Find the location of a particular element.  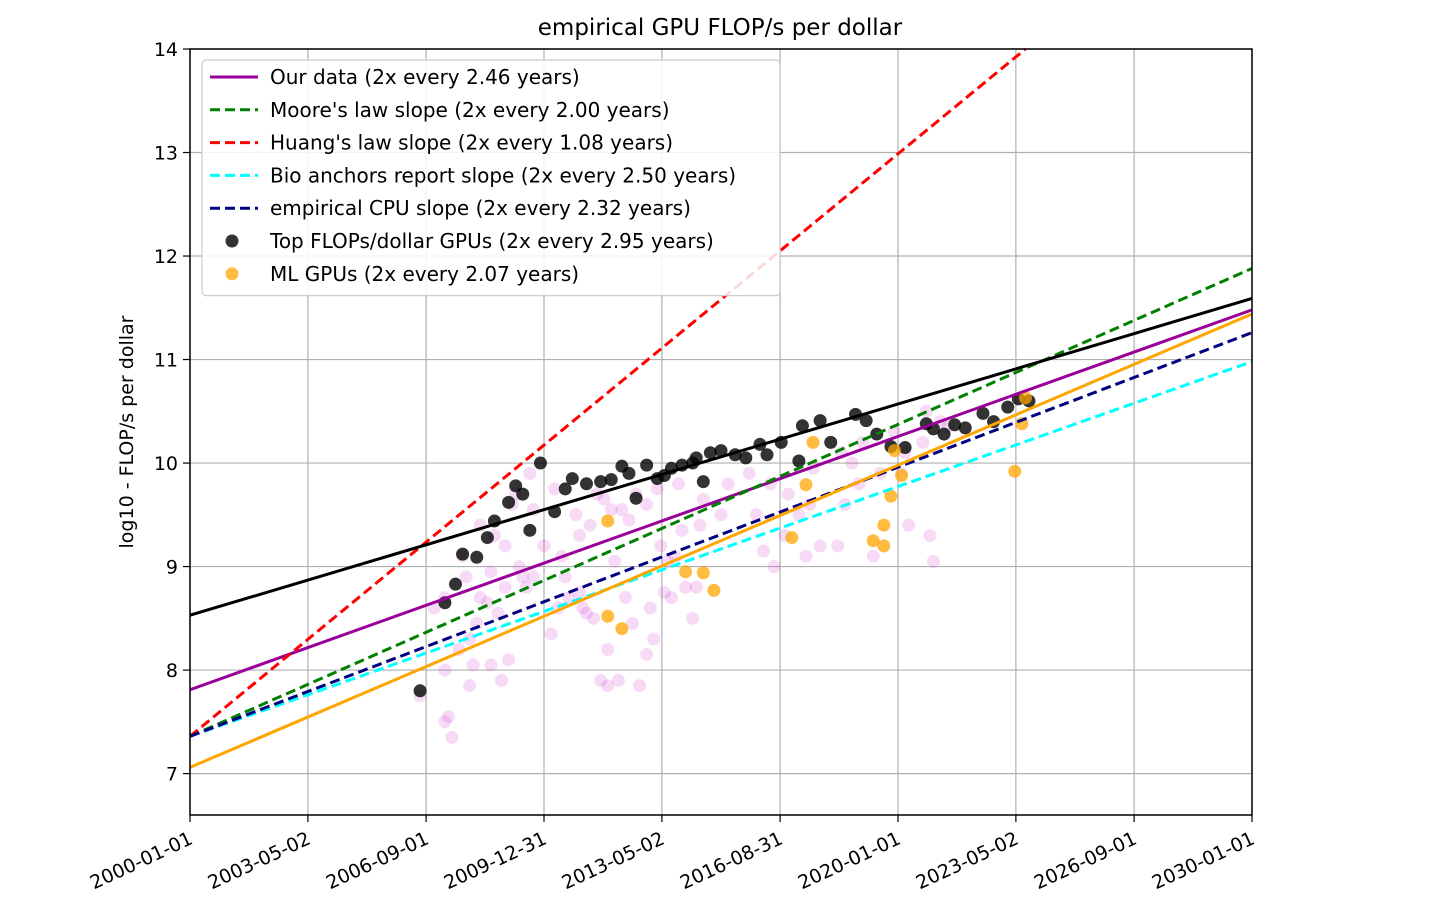

legend-label: Our data (2x every 2.46 years) is located at coordinates (425, 77).